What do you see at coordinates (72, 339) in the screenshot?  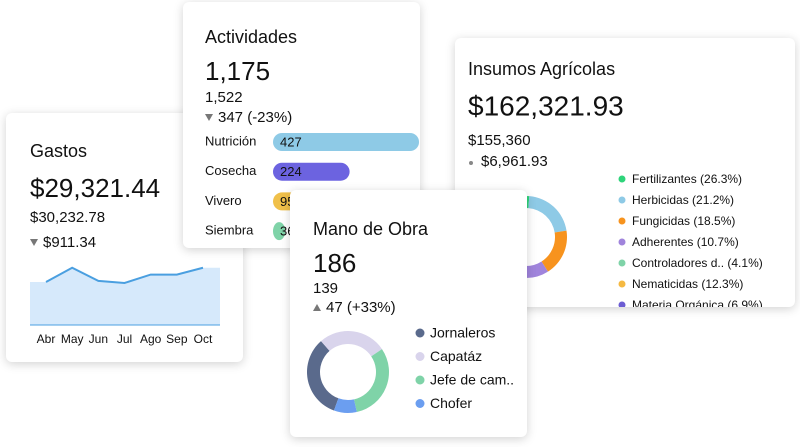 I see `x-tick-label: May` at bounding box center [72, 339].